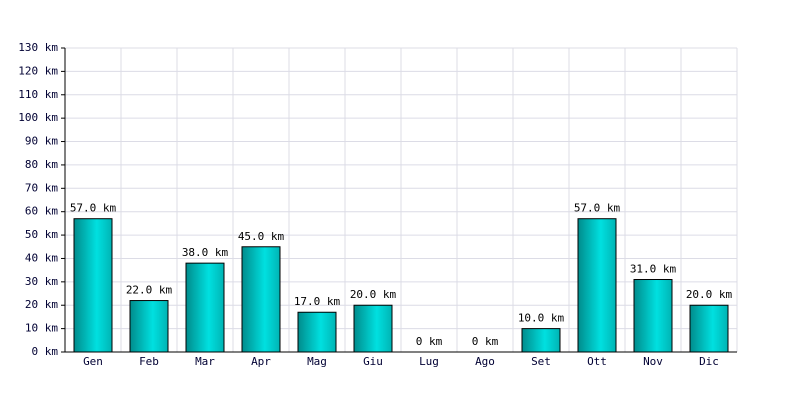  What do you see at coordinates (41, 141) in the screenshot?
I see `y-tick-label: 90 km` at bounding box center [41, 141].